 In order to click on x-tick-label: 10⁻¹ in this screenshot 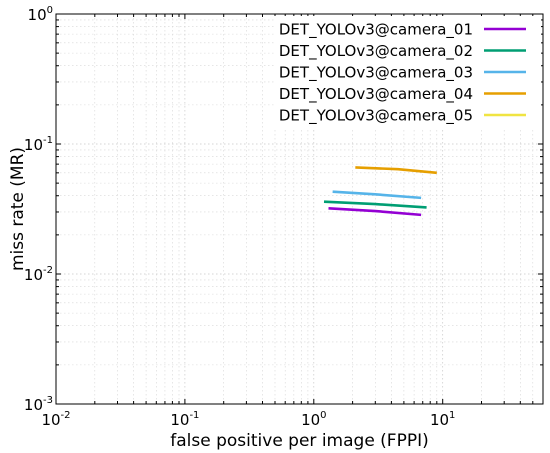, I will do `click(184, 419)`.